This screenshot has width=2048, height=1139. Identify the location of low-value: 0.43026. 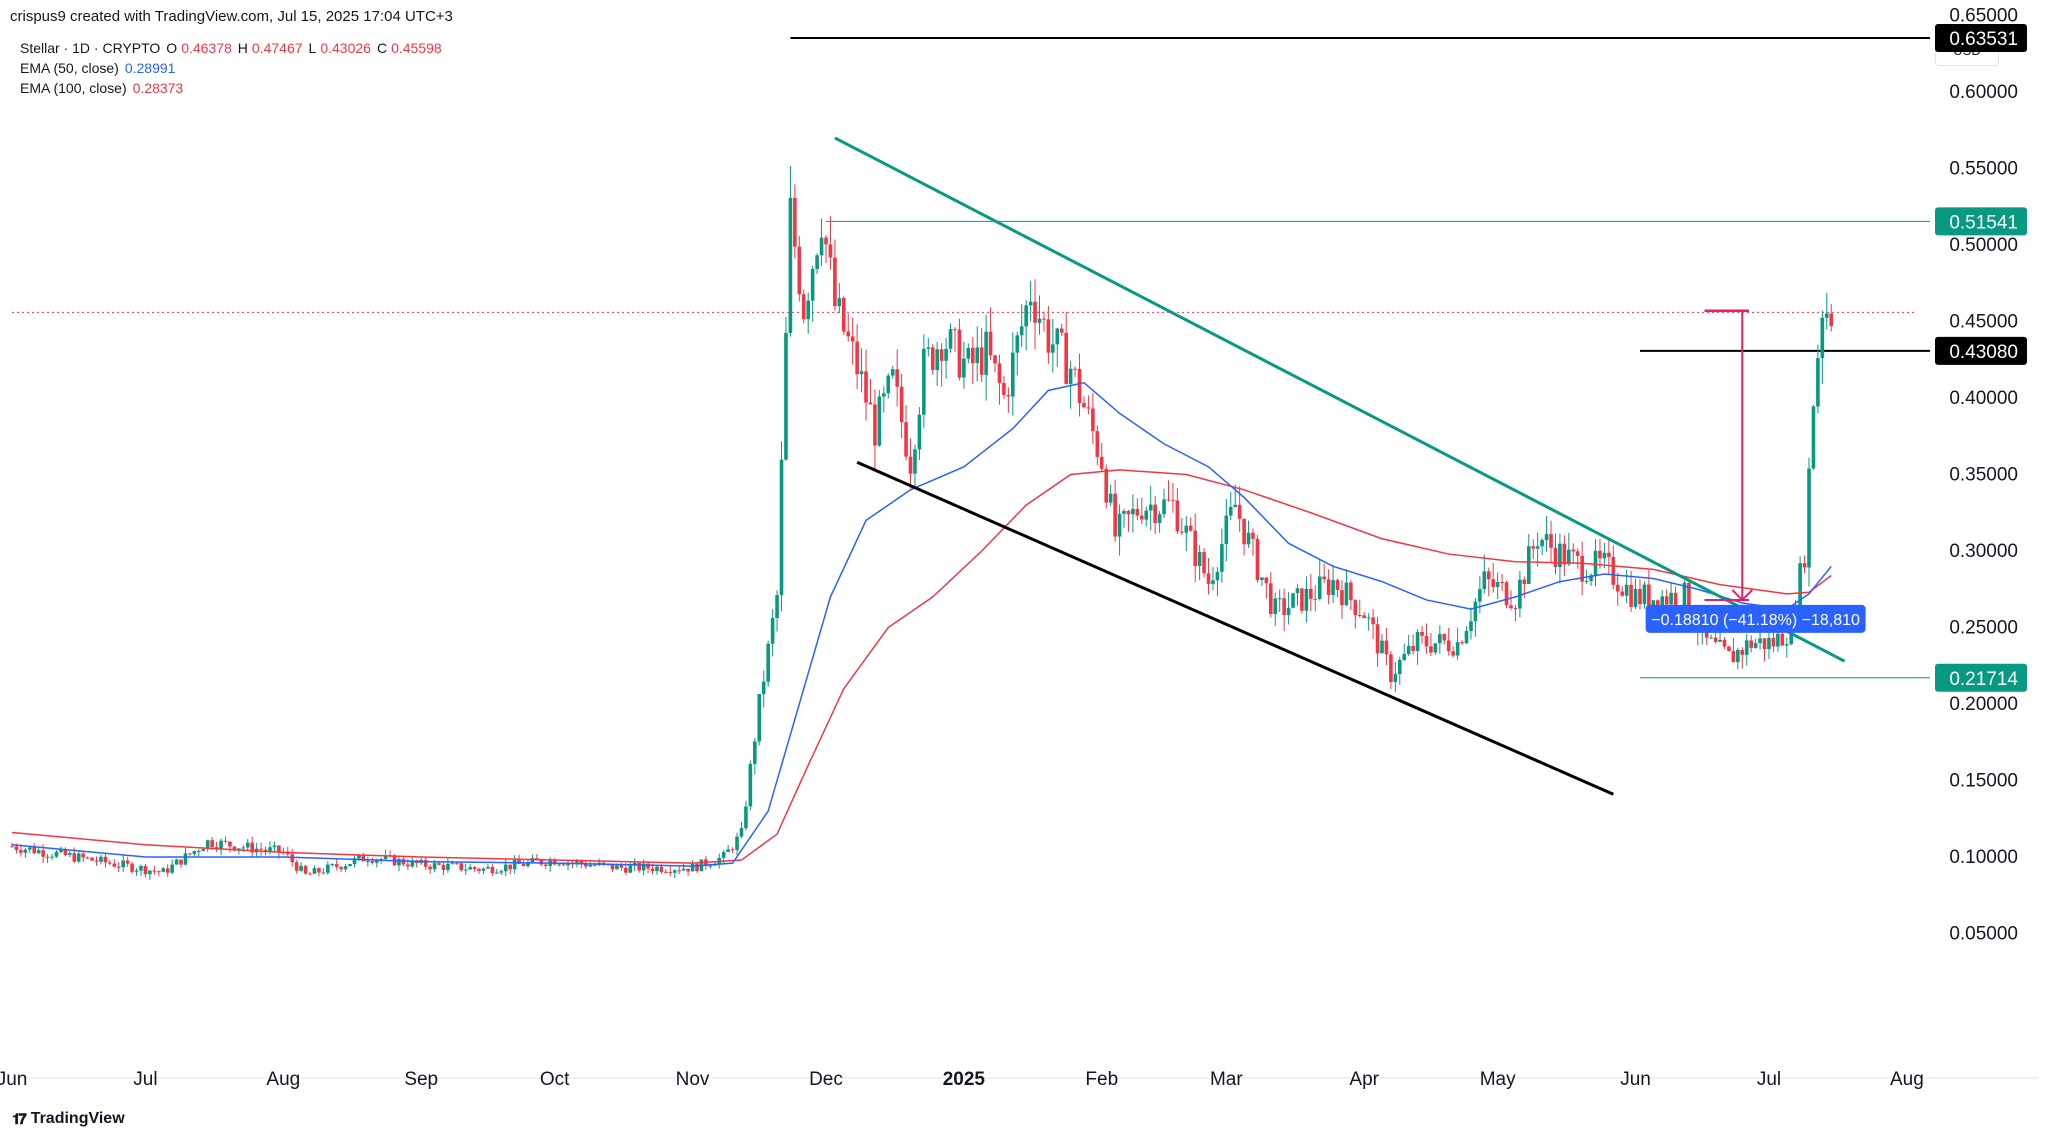
(345, 48).